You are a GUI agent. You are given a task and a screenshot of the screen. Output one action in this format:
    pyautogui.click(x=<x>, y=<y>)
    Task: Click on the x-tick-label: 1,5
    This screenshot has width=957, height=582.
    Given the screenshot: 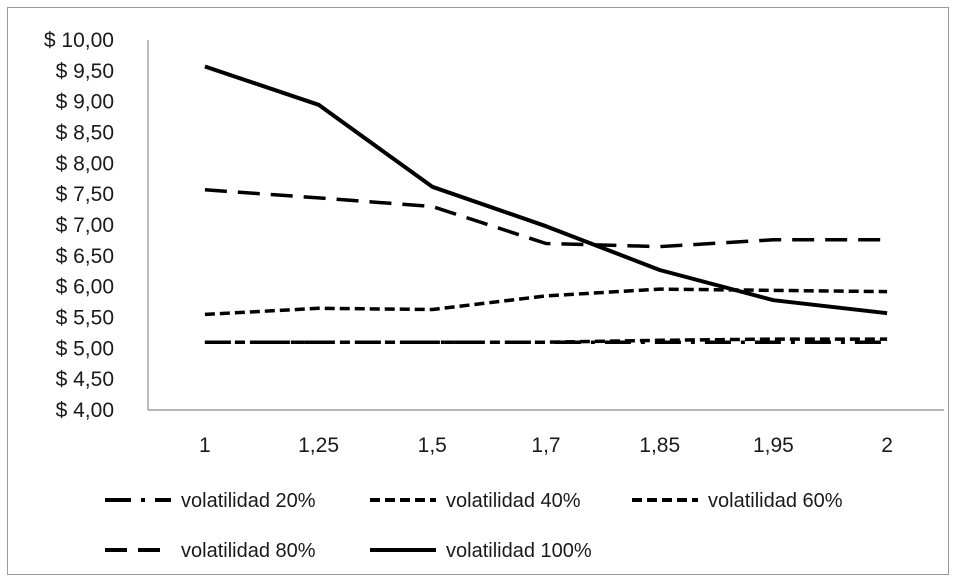 What is the action you would take?
    pyautogui.click(x=432, y=445)
    